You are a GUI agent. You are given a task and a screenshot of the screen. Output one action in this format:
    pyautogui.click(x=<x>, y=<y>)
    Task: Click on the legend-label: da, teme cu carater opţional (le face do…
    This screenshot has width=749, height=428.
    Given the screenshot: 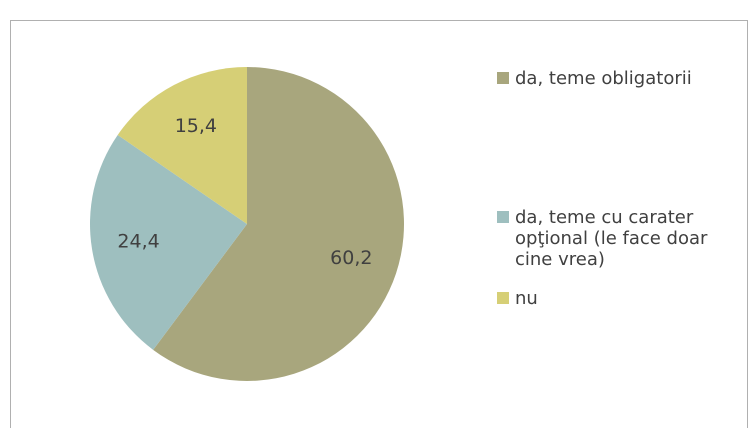 What is the action you would take?
    pyautogui.click(x=611, y=238)
    